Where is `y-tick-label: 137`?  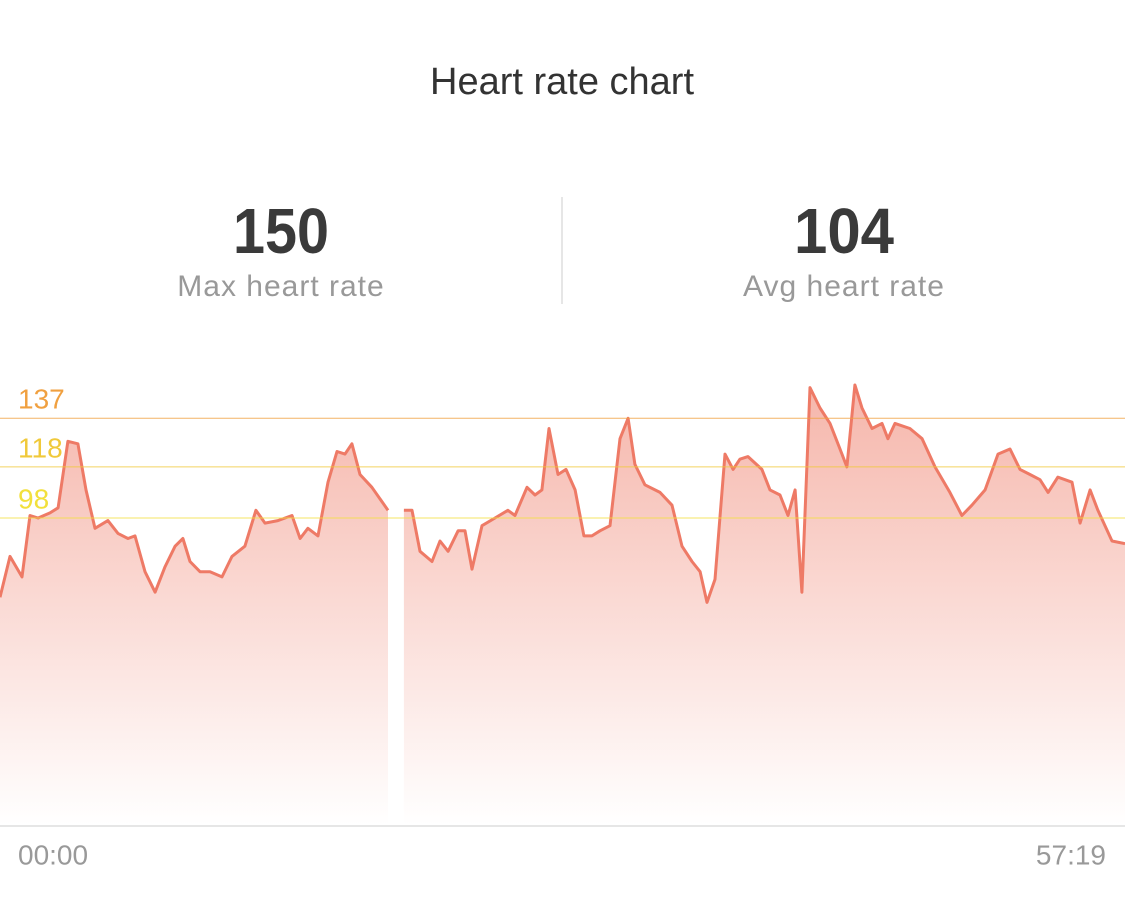 y-tick-label: 137 is located at coordinates (41, 399).